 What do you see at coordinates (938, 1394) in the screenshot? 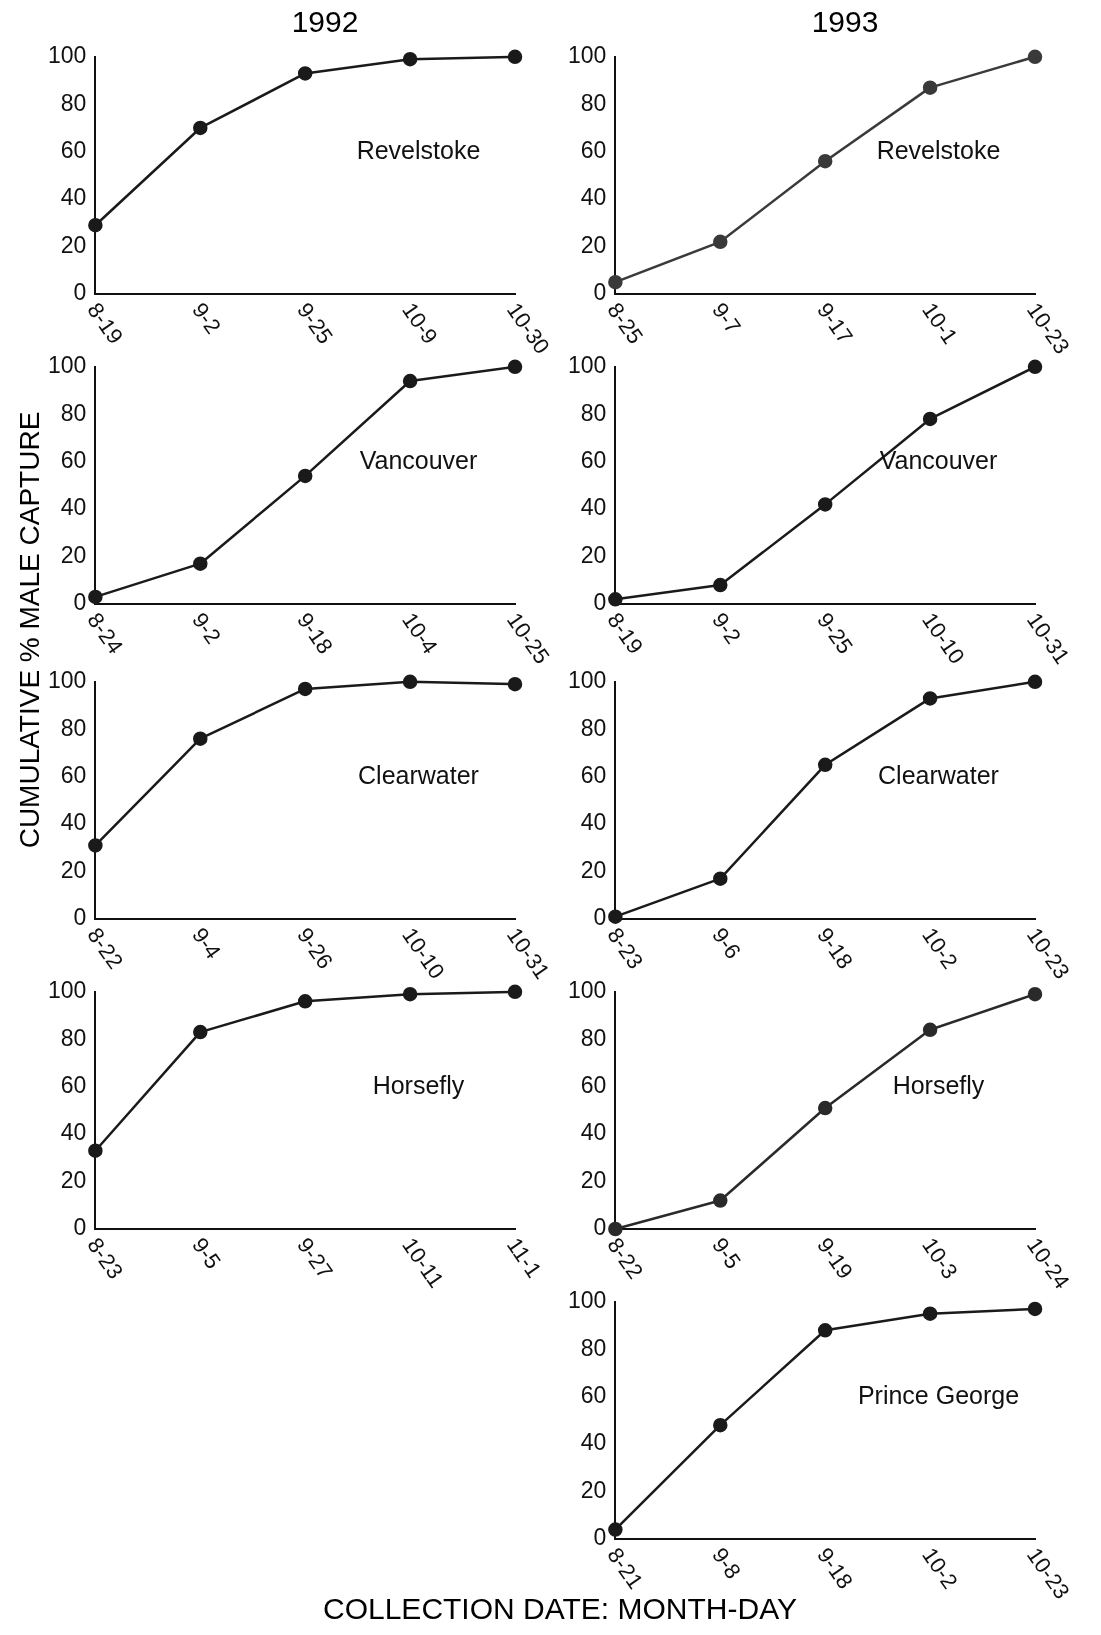
I see `annotation: Prince George` at bounding box center [938, 1394].